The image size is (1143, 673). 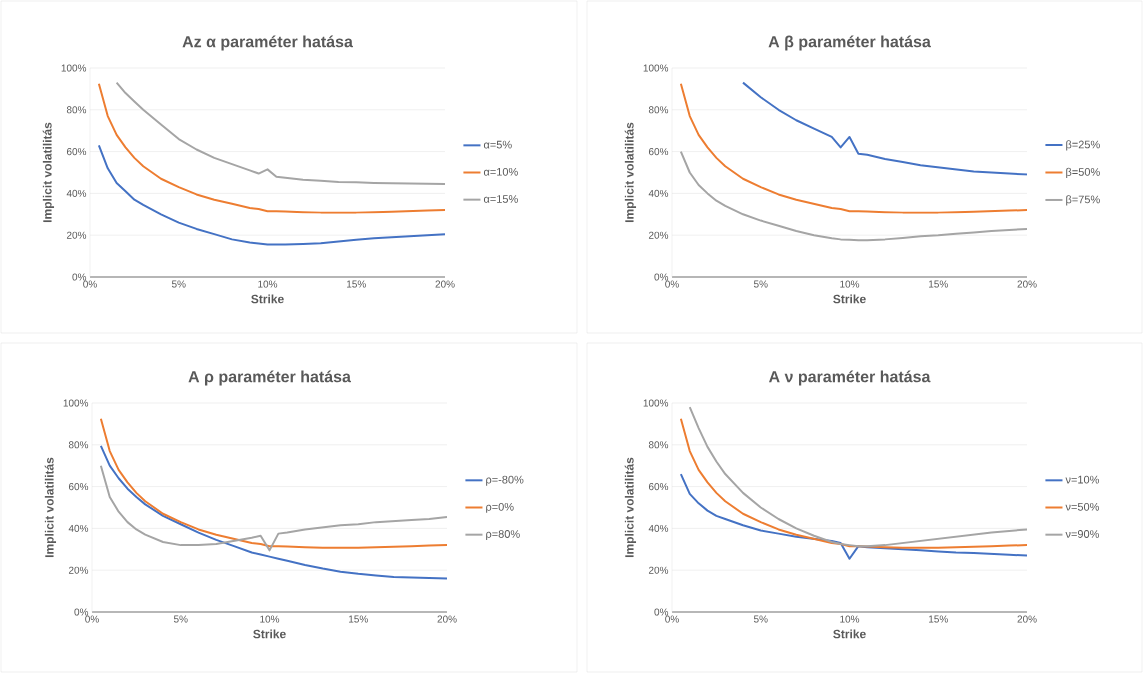 What do you see at coordinates (267, 43) in the screenshot?
I see `chart-title: Az α paraméter hatása` at bounding box center [267, 43].